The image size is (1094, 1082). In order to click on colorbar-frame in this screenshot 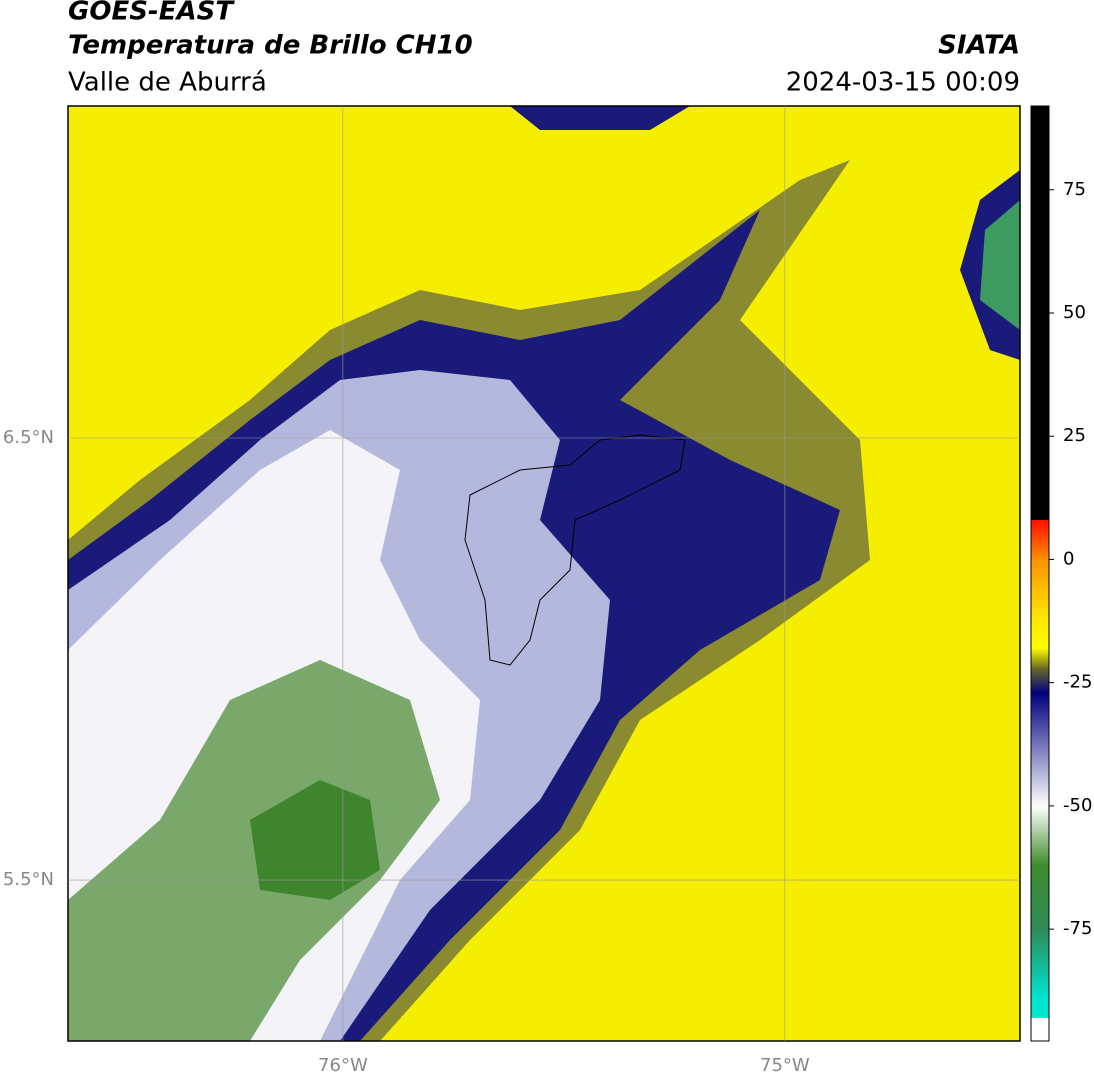, I will do `click(1040, 573)`.